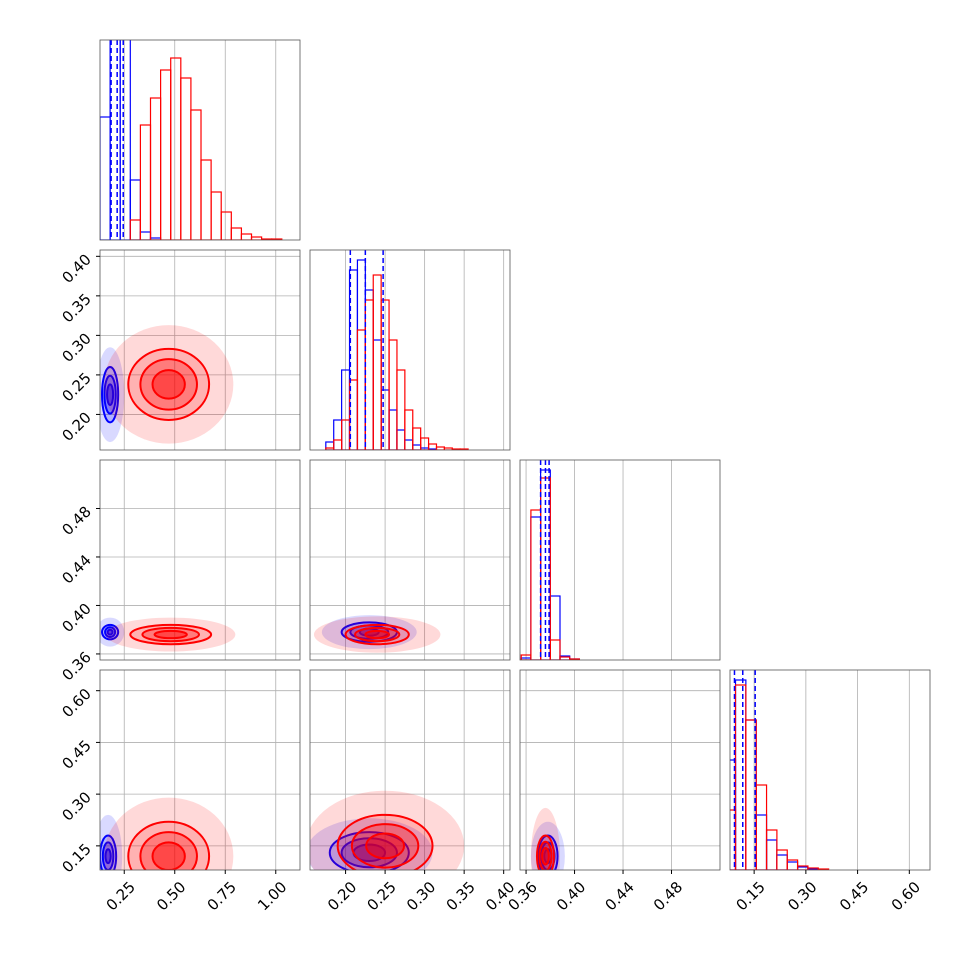 The height and width of the screenshot is (974, 970). Describe the element at coordinates (76, 308) in the screenshot. I see `y-tick-label: 0.35` at that location.